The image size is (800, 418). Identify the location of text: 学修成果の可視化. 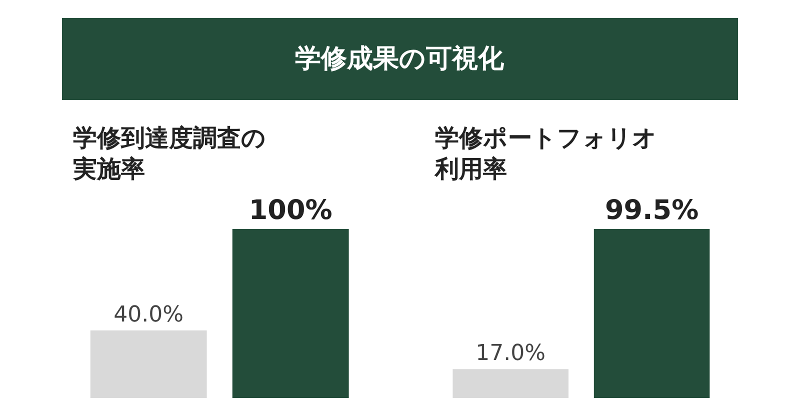
(400, 59).